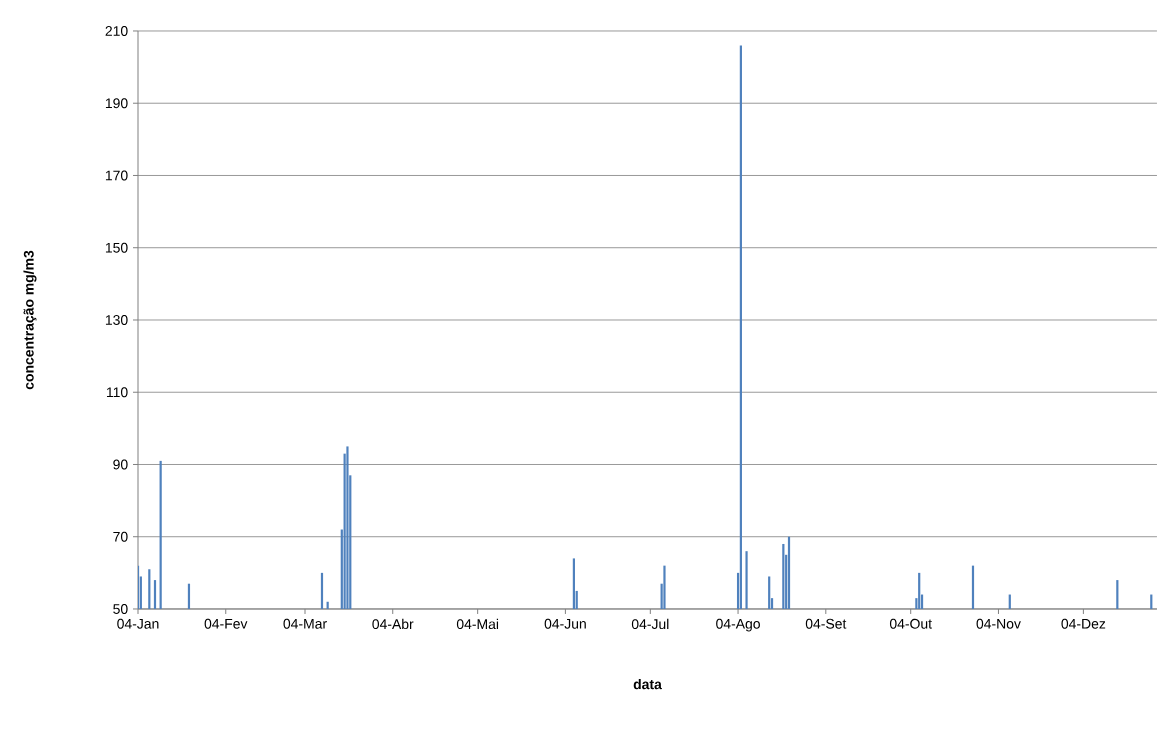 This screenshot has height=743, width=1162. I want to click on x-tick-label: 04-Jun, so click(565, 623).